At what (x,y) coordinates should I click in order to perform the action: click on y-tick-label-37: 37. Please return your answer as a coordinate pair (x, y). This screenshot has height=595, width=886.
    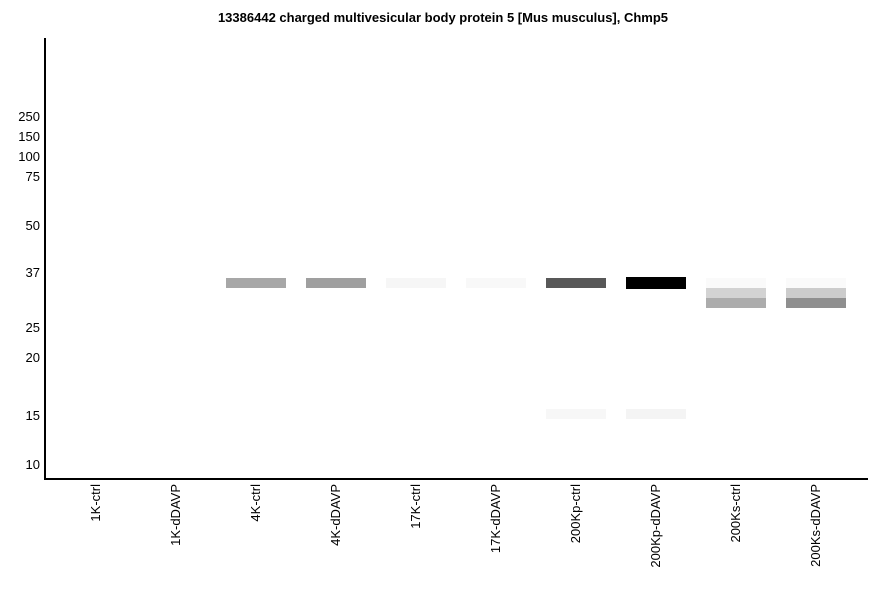
    Looking at the image, I should click on (32, 272).